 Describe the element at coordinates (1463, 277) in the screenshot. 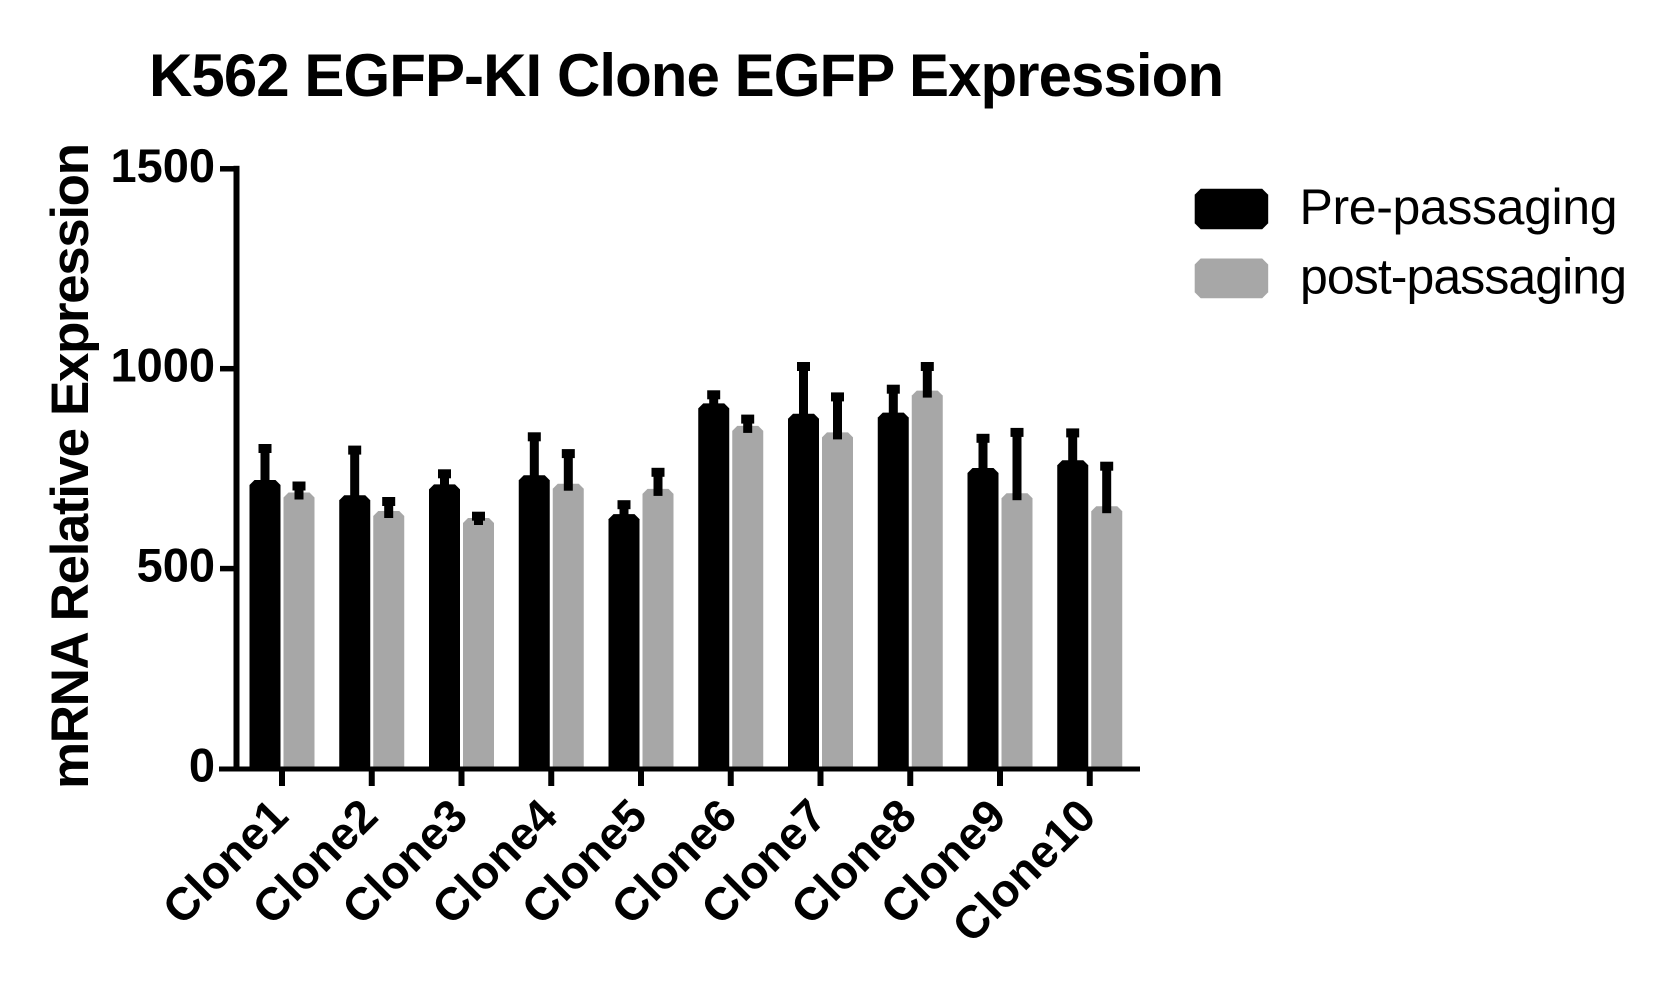

I see `svg-text: post-passaging` at that location.